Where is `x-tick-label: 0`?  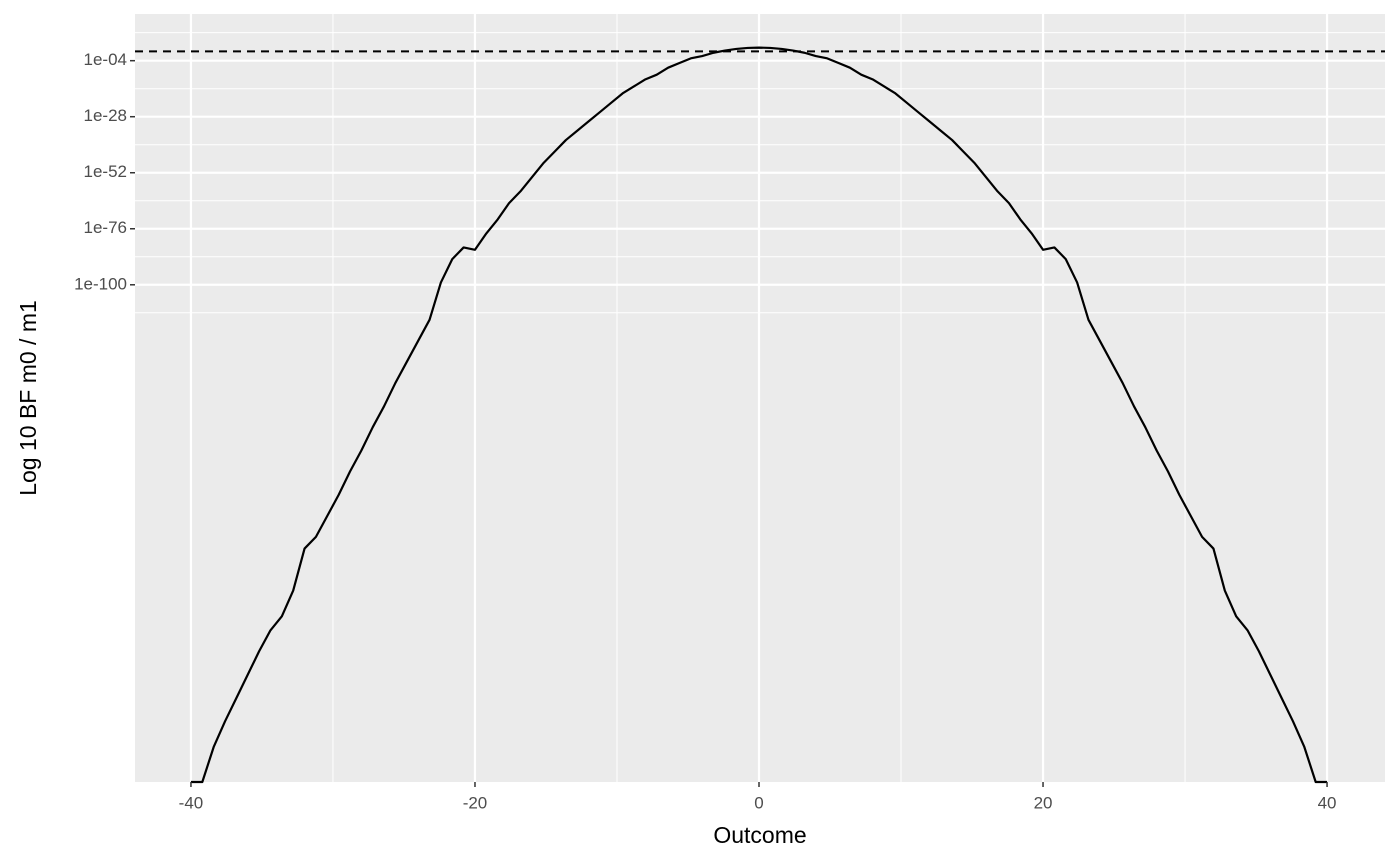 x-tick-label: 0 is located at coordinates (758, 802).